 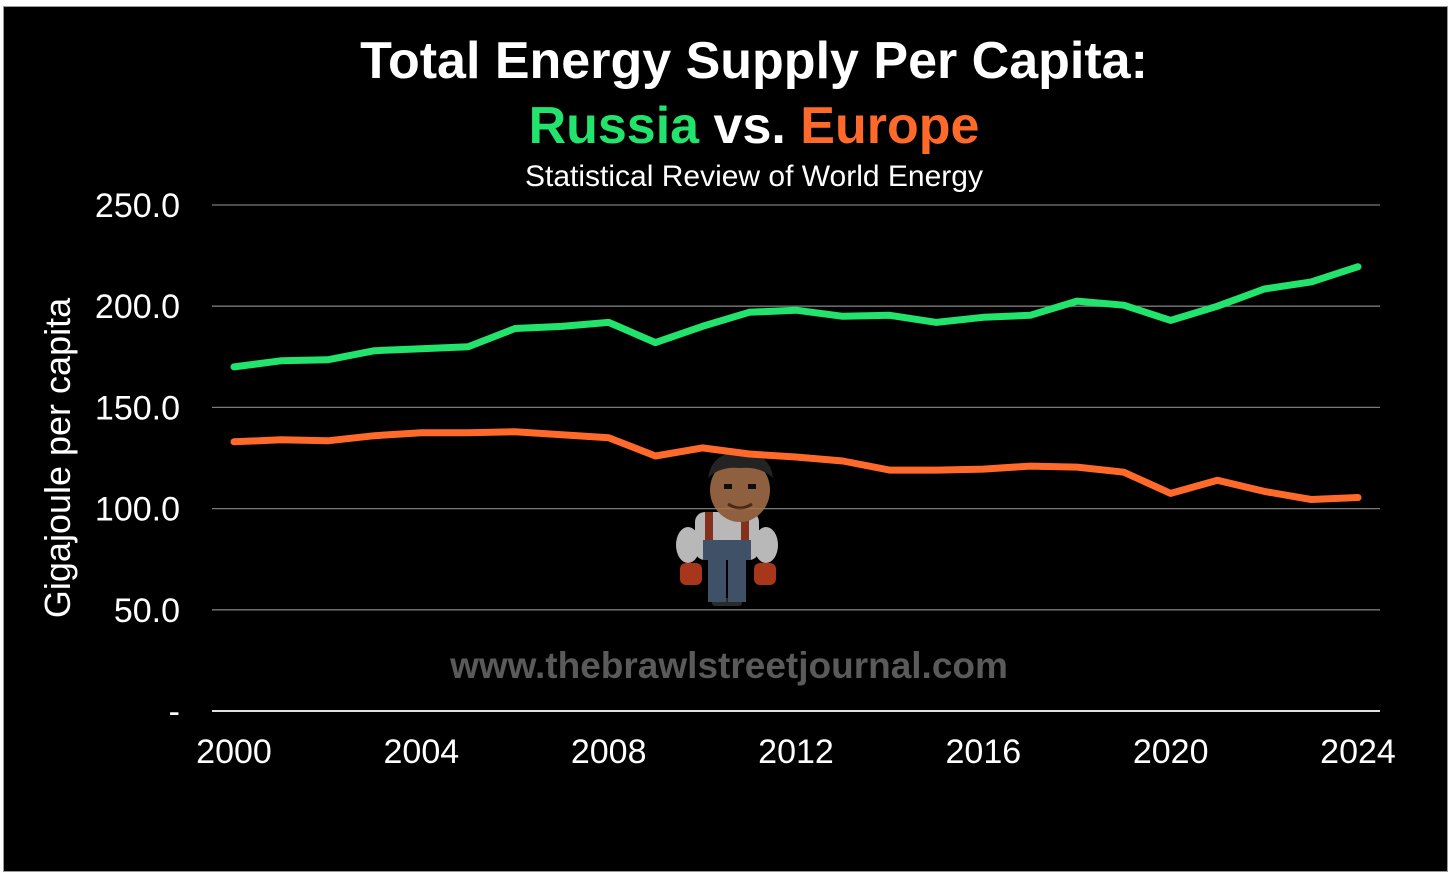 What do you see at coordinates (422, 752) in the screenshot?
I see `x-tick-label: 2004` at bounding box center [422, 752].